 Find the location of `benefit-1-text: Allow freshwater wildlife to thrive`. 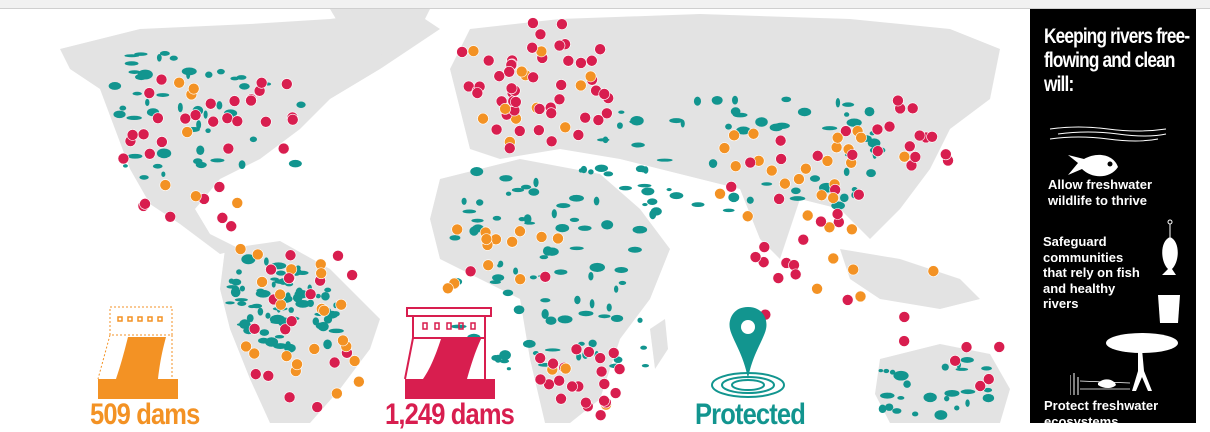

benefit-1-text: Allow freshwater wildlife to thrive is located at coordinates (1100, 192).